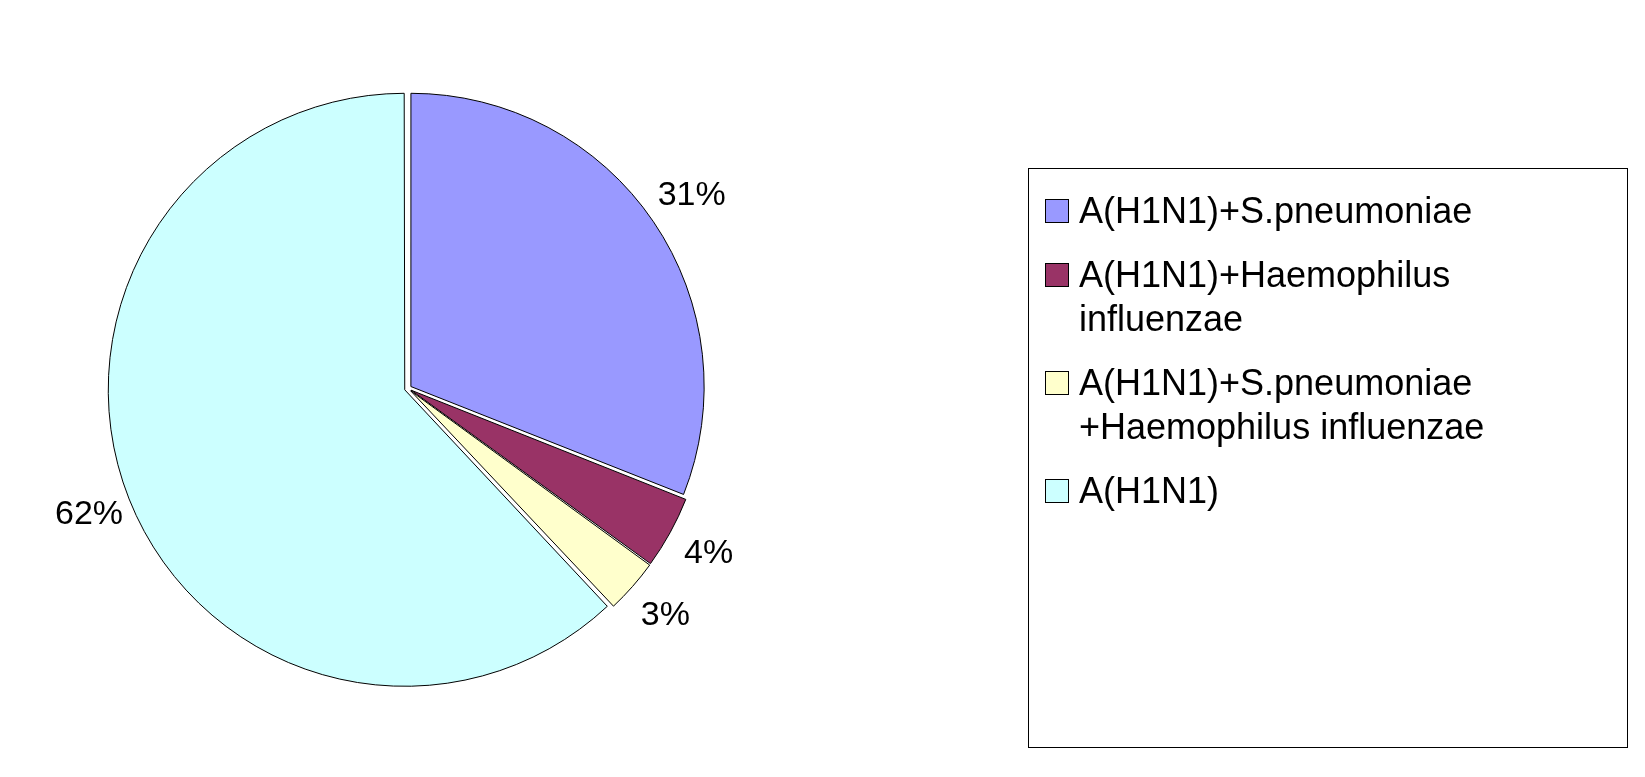  What do you see at coordinates (691, 193) in the screenshot?
I see `data-label: 31%` at bounding box center [691, 193].